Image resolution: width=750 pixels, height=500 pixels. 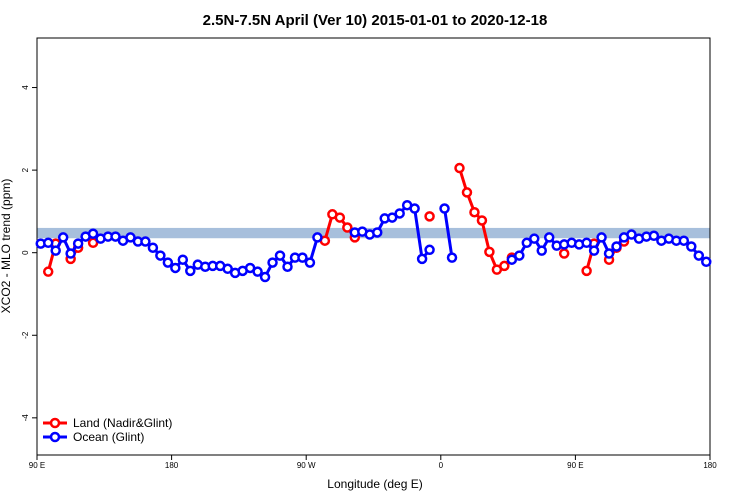 I want to click on legend-label: Ocean (Glint), so click(x=108, y=437).